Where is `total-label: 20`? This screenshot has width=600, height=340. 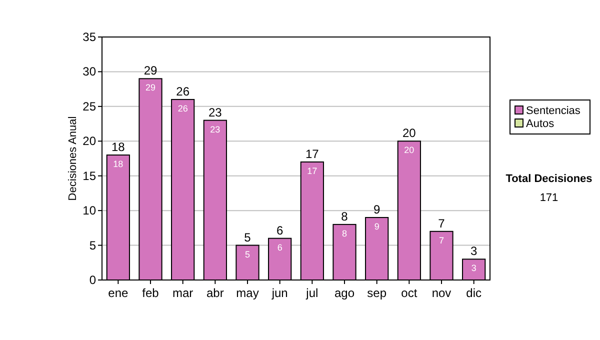
total-label: 20 is located at coordinates (409, 133).